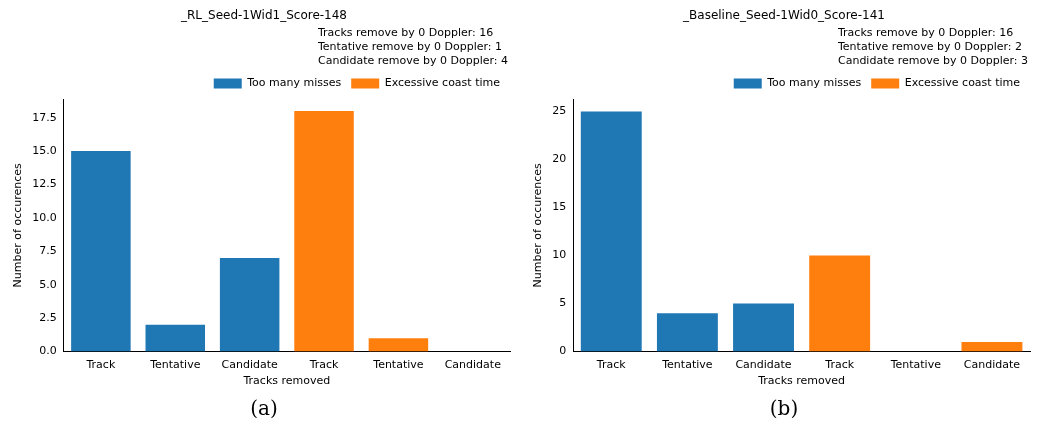  Describe the element at coordinates (559, 207) in the screenshot. I see `y-tick-label: 15` at that location.